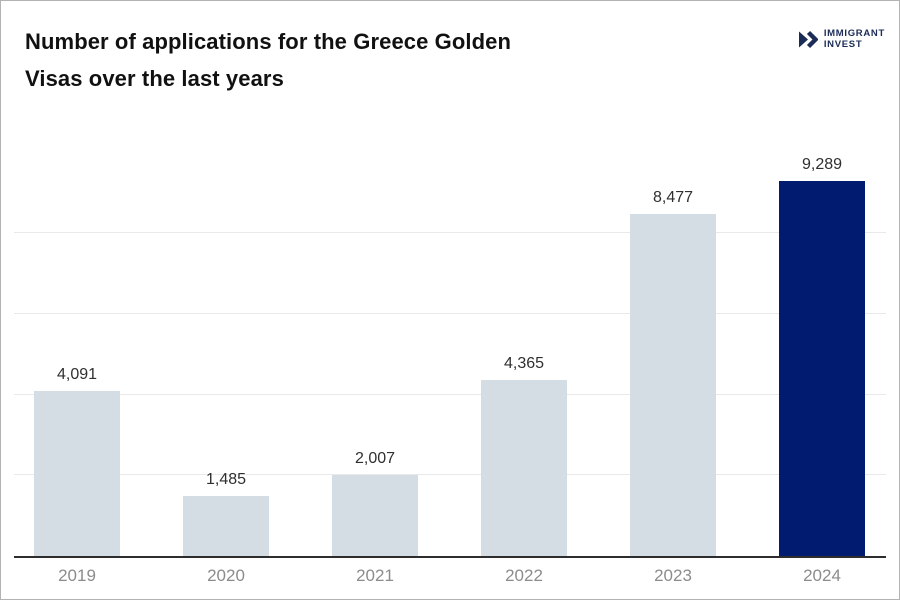  I want to click on bar-group-2024: 9,289, so click(822, 356).